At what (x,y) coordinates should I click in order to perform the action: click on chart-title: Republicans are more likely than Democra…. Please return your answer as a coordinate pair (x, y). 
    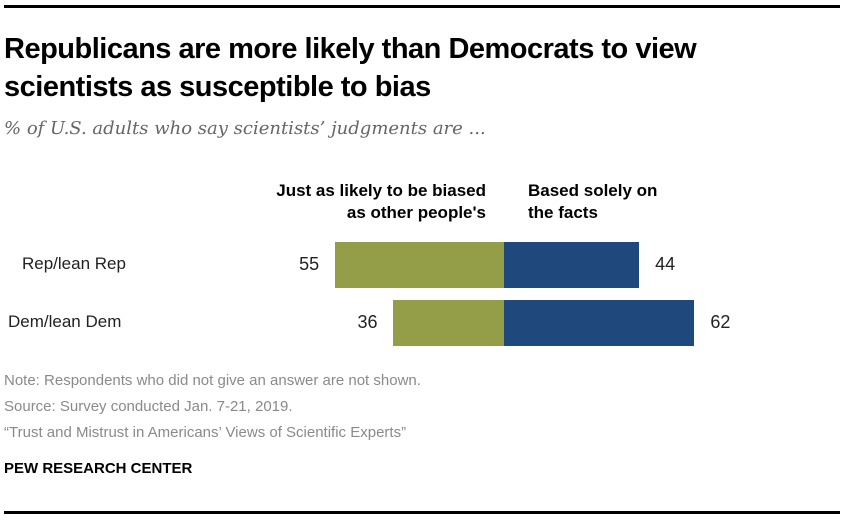
    Looking at the image, I should click on (350, 68).